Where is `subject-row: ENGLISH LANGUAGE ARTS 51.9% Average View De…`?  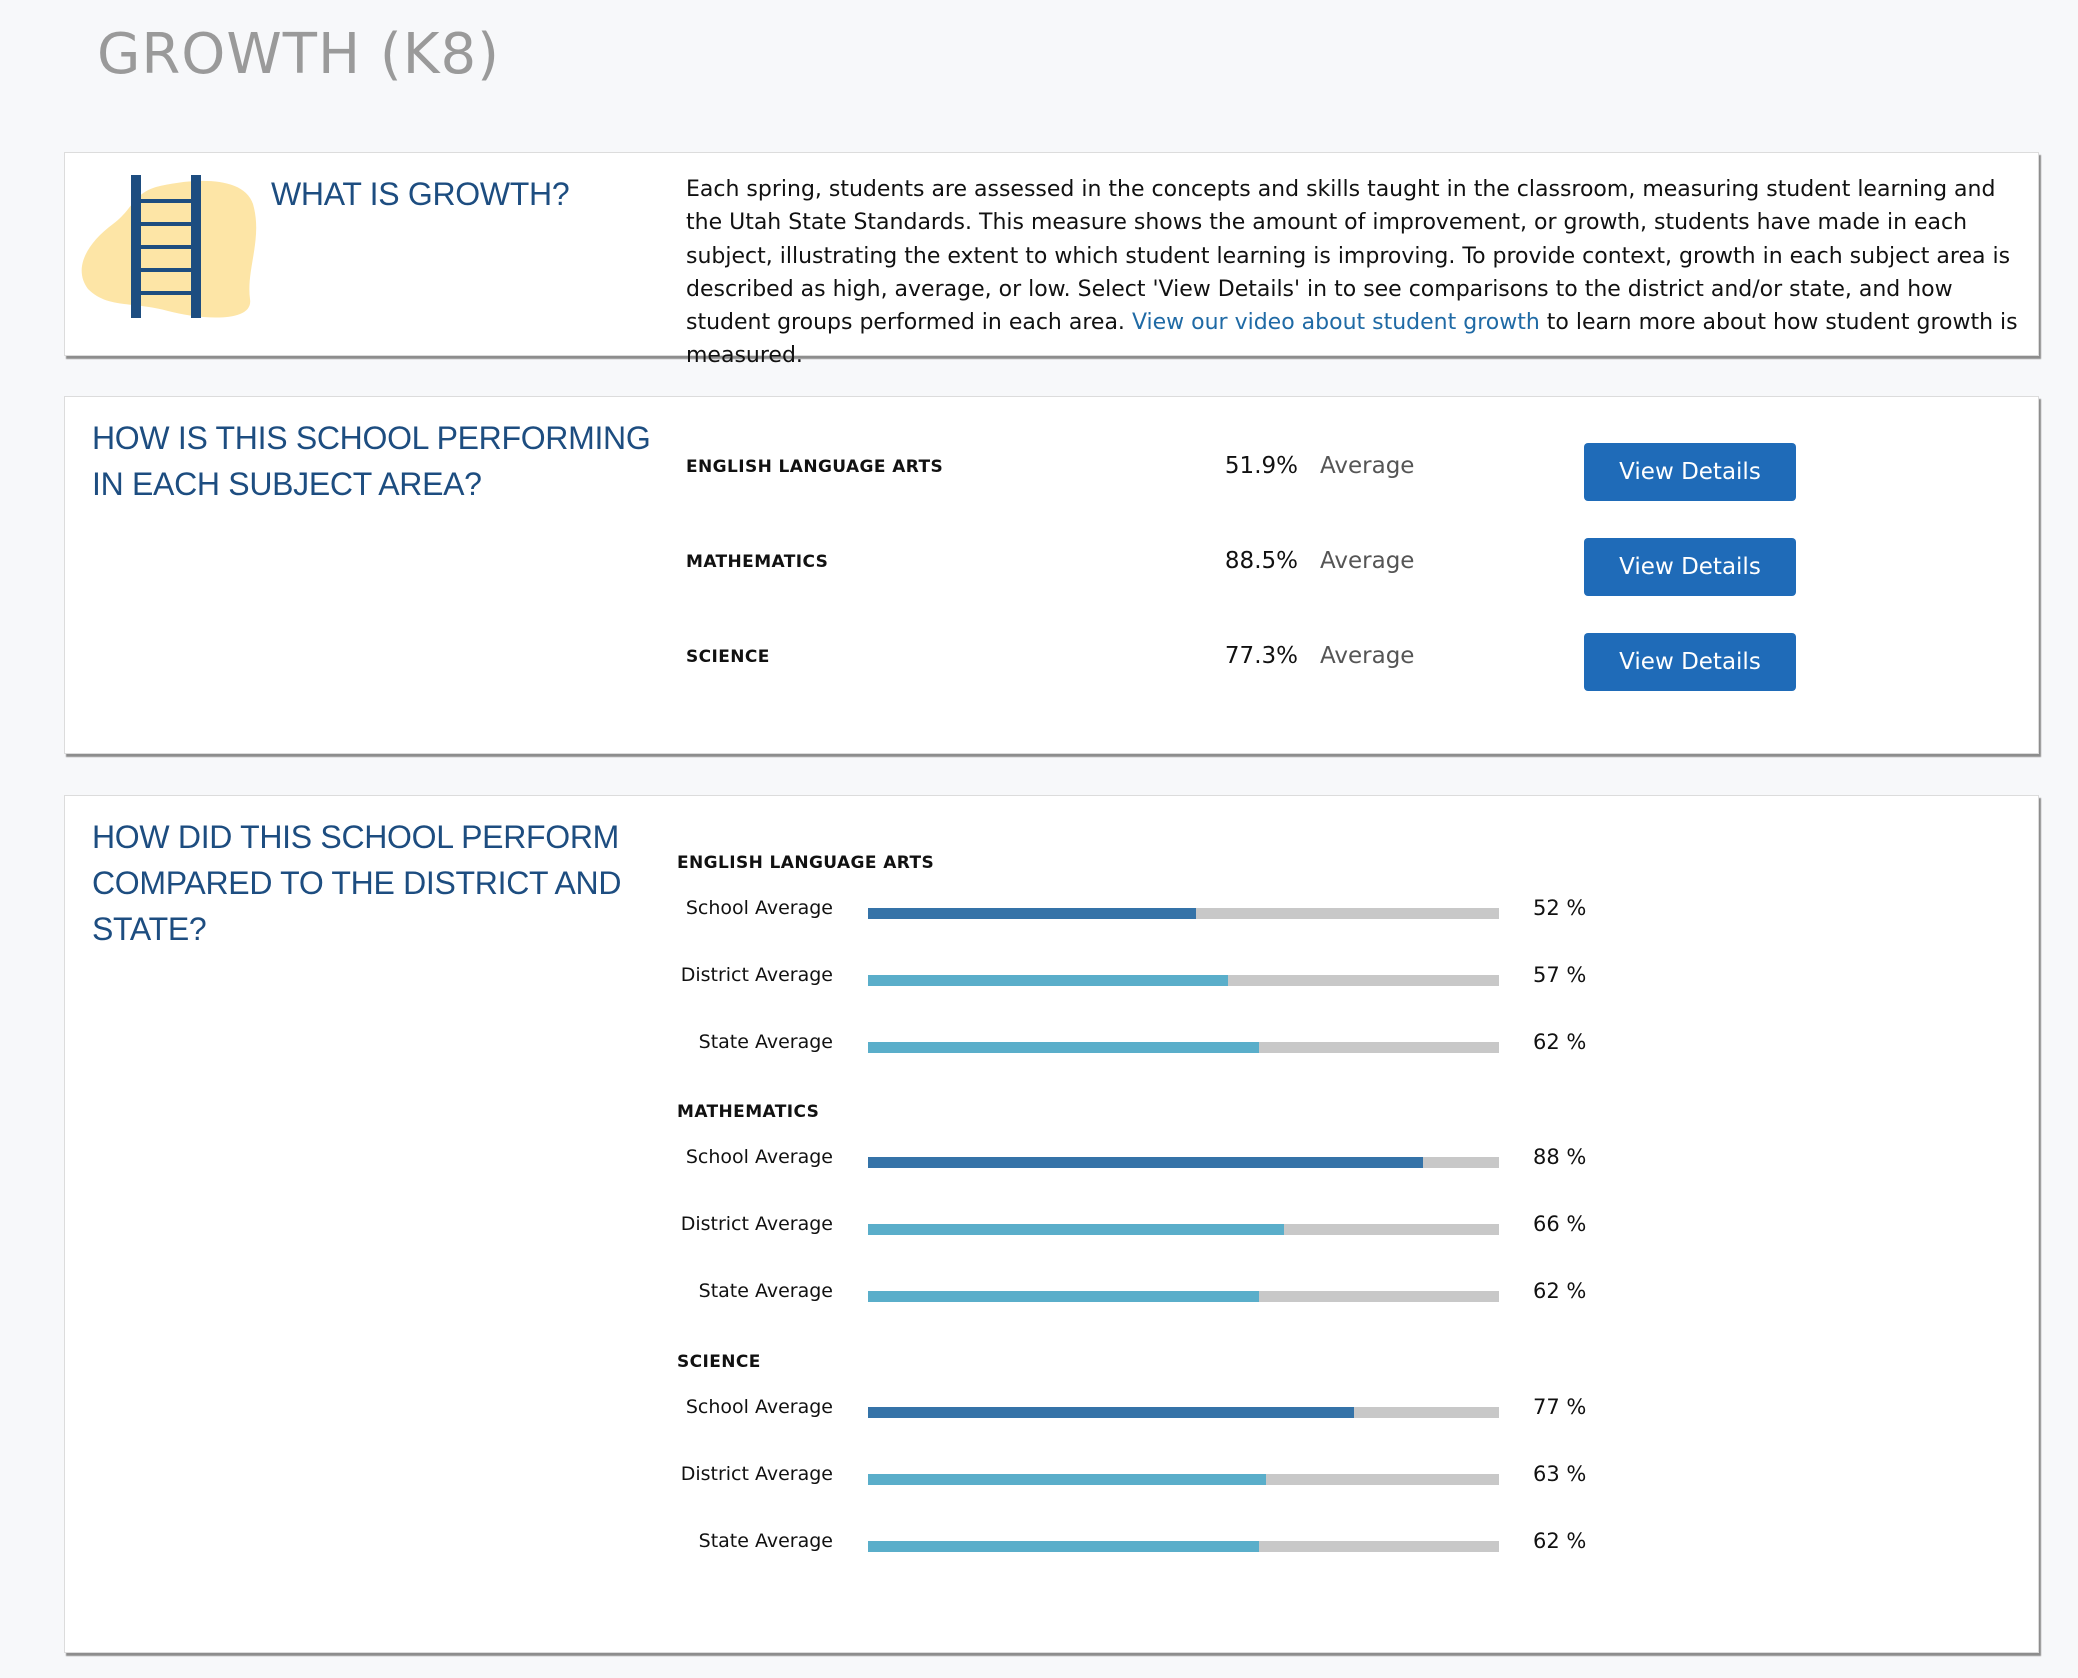 subject-row: ENGLISH LANGUAGE ARTS 51.9% Average View De… is located at coordinates (1051, 480).